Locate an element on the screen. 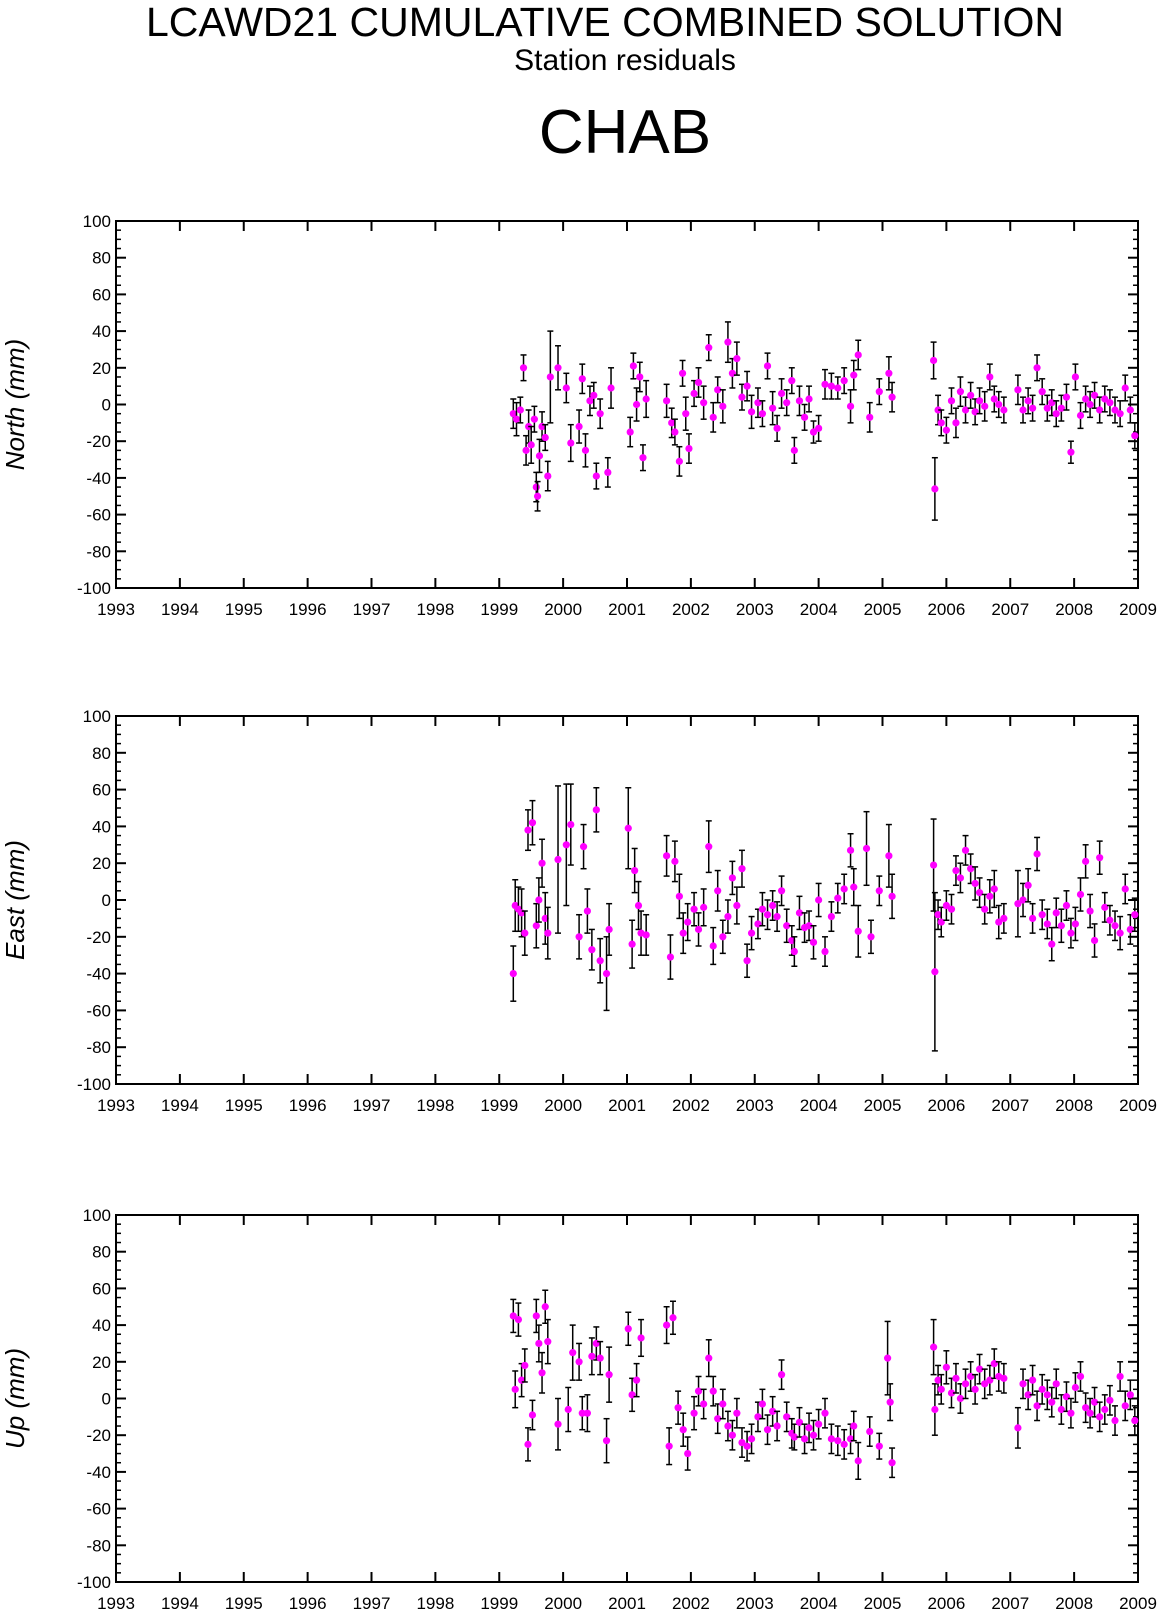  chart-subtitle: Station residuals is located at coordinates (625, 60).